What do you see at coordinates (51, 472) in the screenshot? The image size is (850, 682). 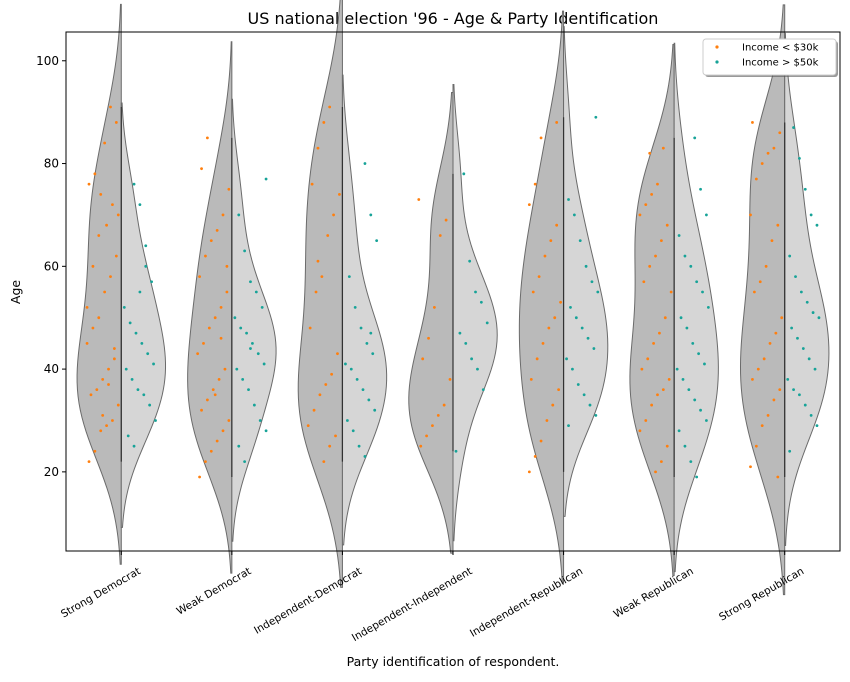 I see `y-tick-label: 20` at bounding box center [51, 472].